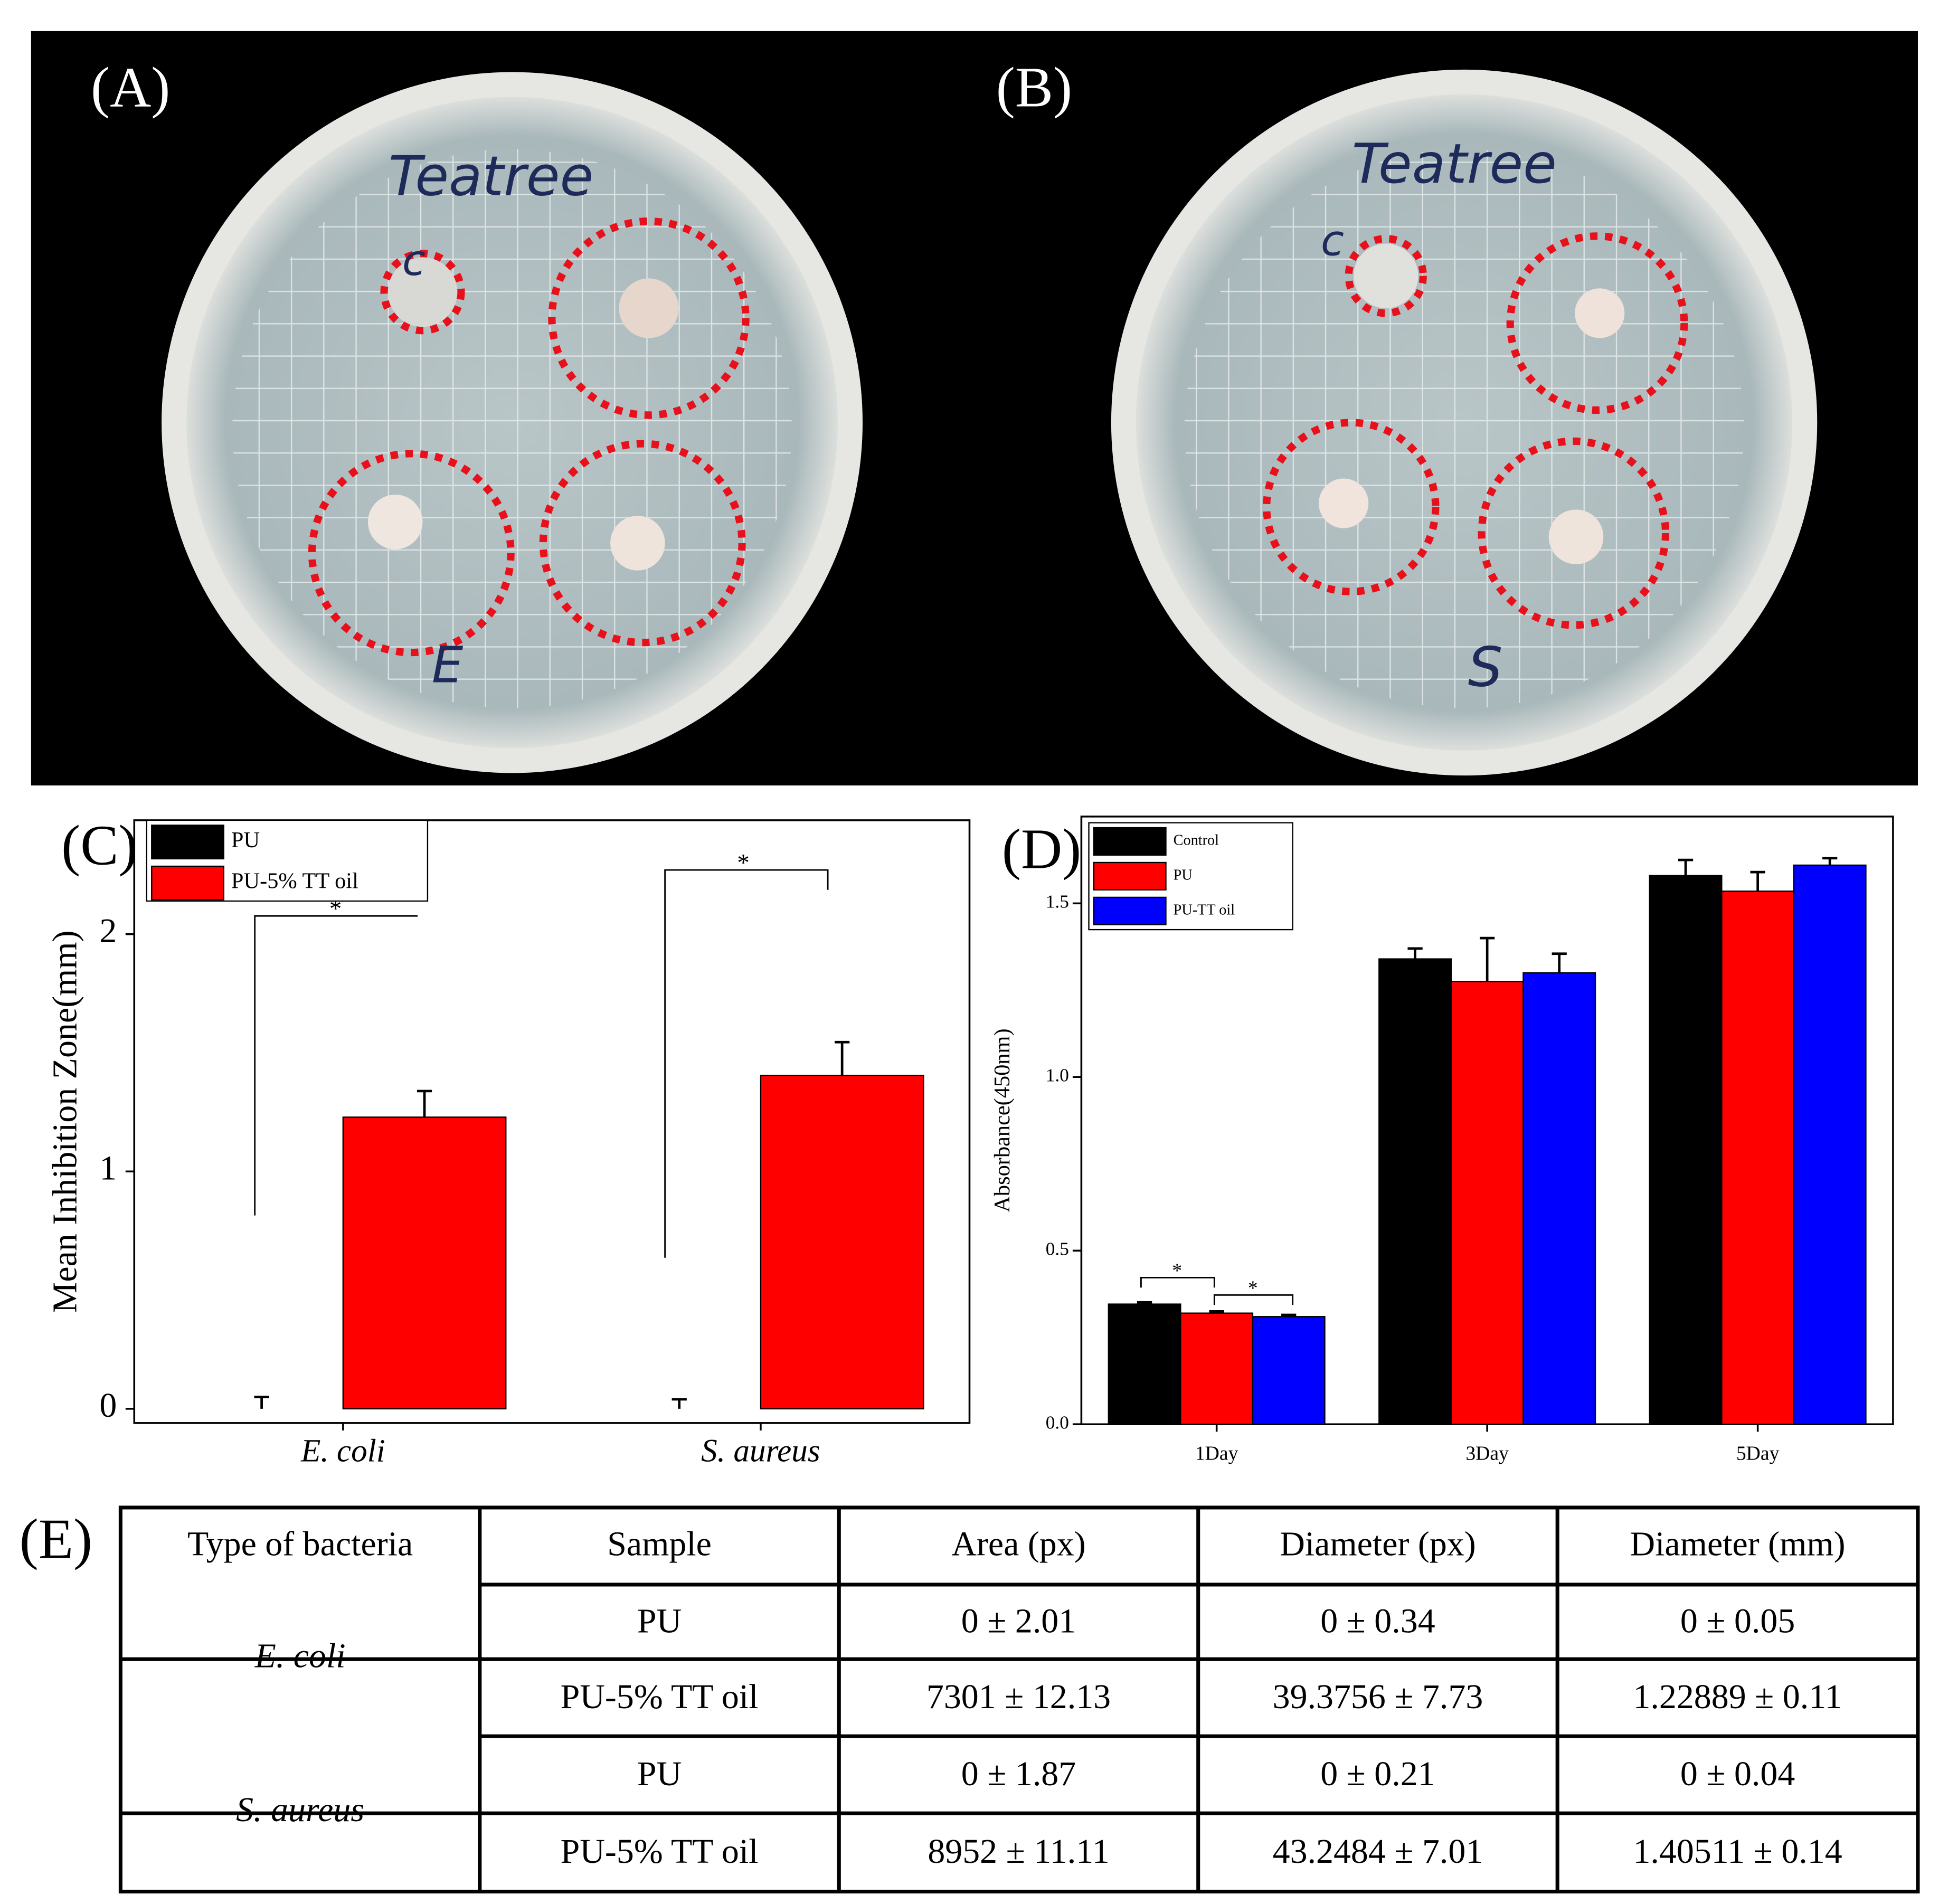 Image resolution: width=1939 pixels, height=1904 pixels. Describe the element at coordinates (130, 87) in the screenshot. I see `panel-label: (A)` at that location.